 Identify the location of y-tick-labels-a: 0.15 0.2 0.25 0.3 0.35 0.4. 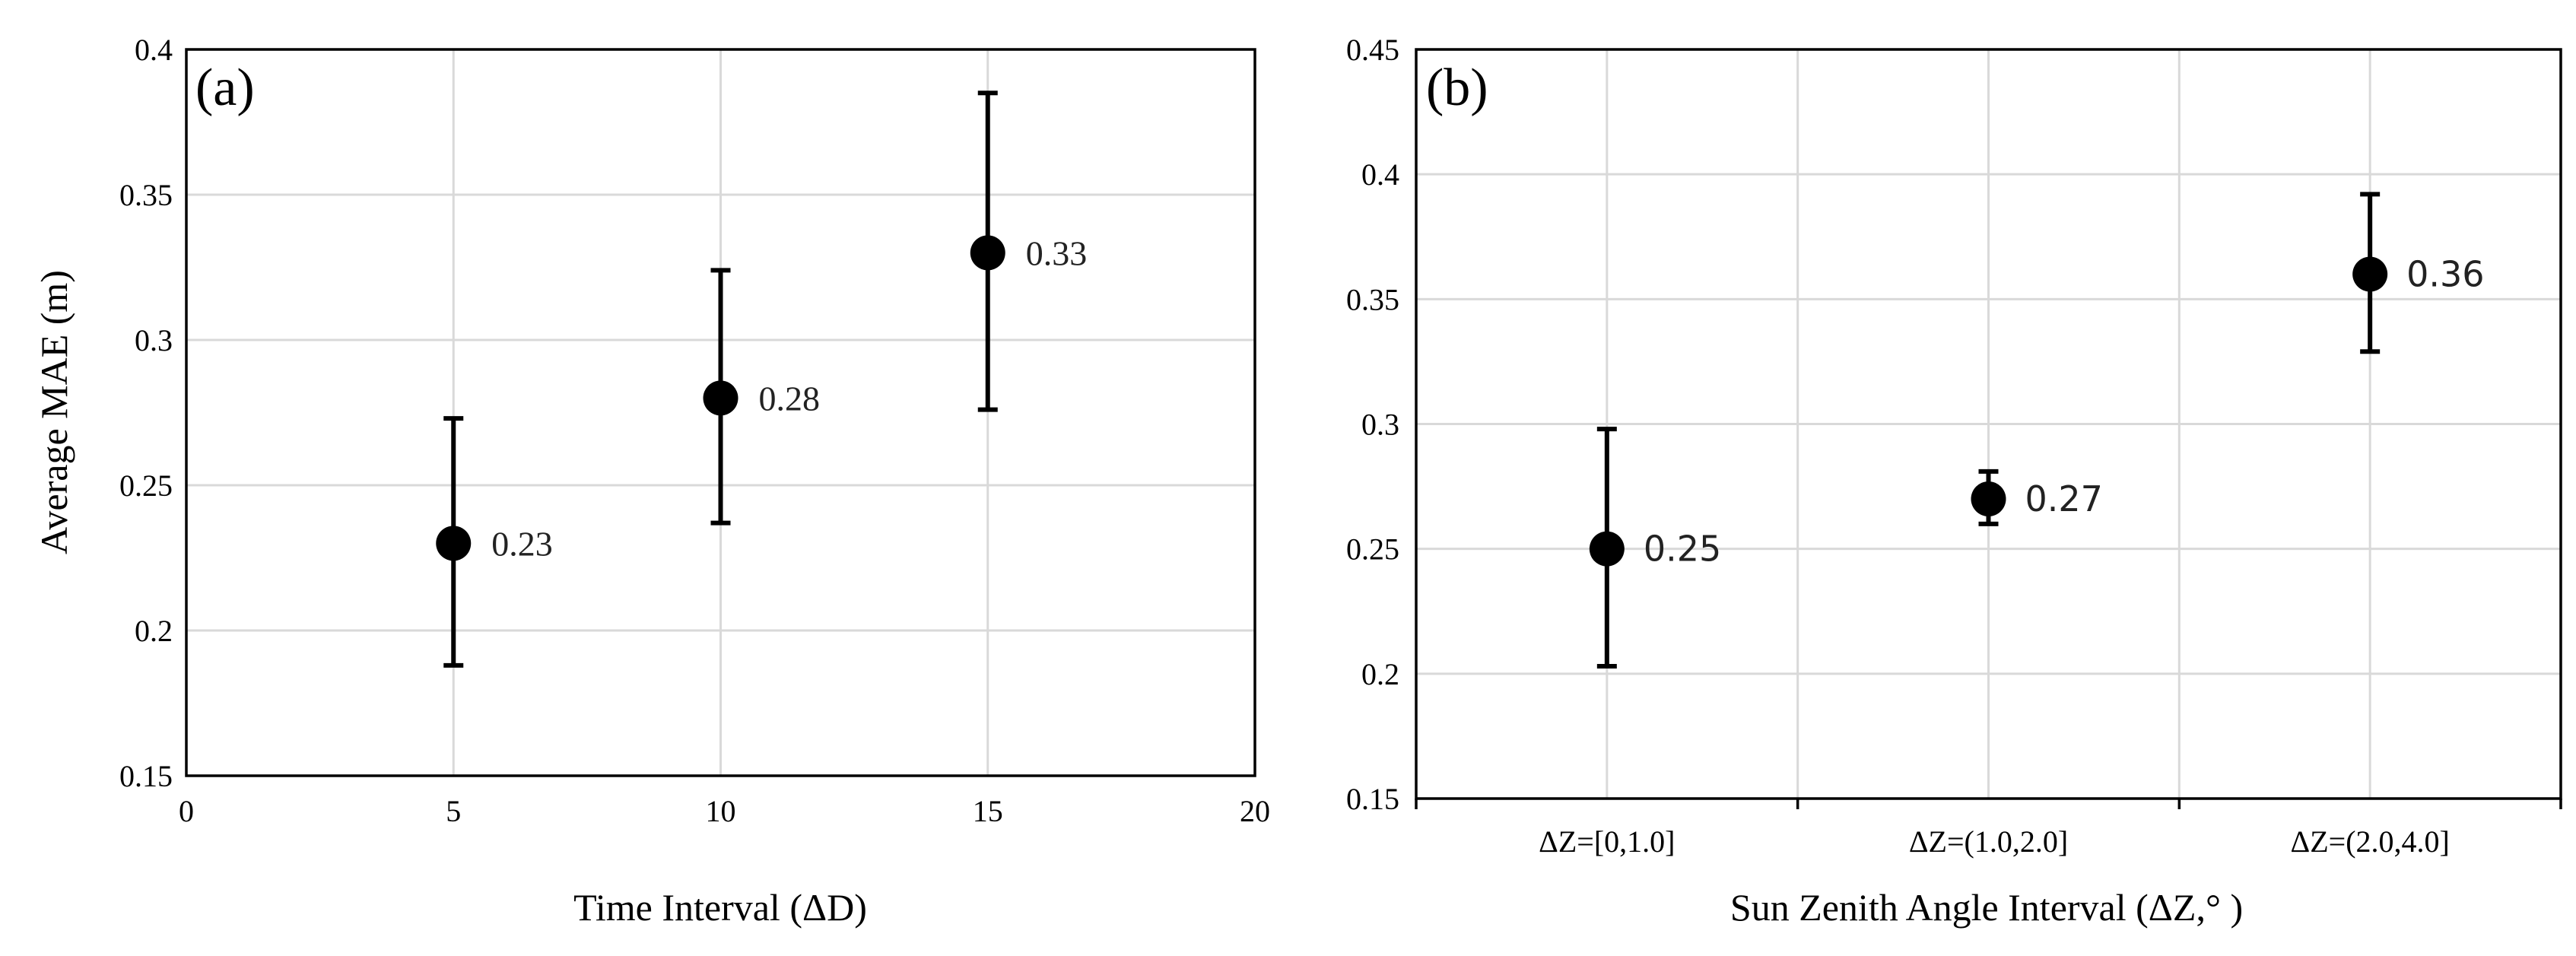
(146, 413).